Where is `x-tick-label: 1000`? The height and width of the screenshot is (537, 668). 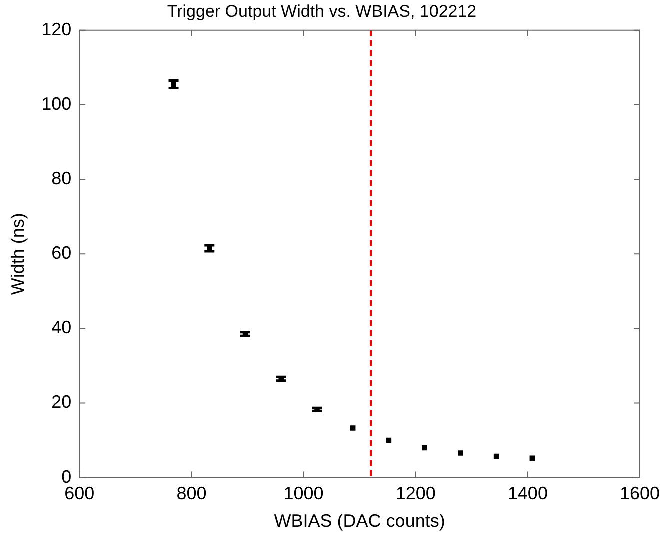 x-tick-label: 1000 is located at coordinates (304, 494).